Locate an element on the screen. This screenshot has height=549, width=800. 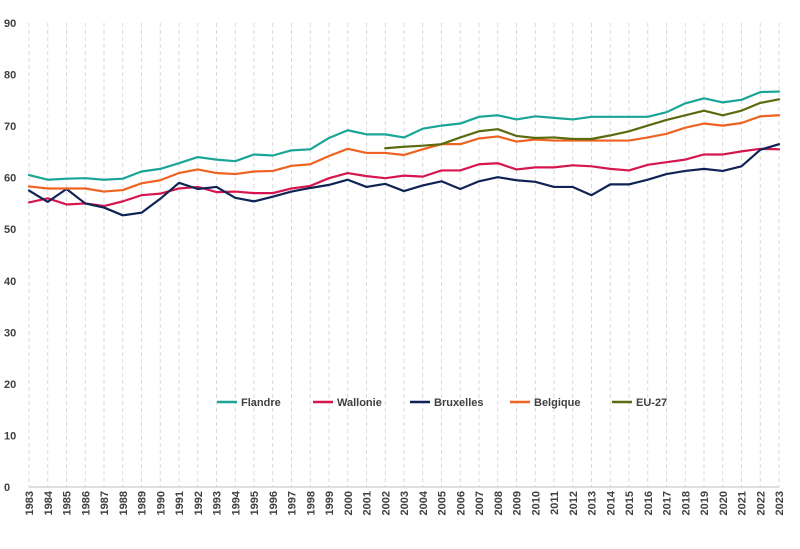
x-tick-label: 1988 is located at coordinates (124, 503).